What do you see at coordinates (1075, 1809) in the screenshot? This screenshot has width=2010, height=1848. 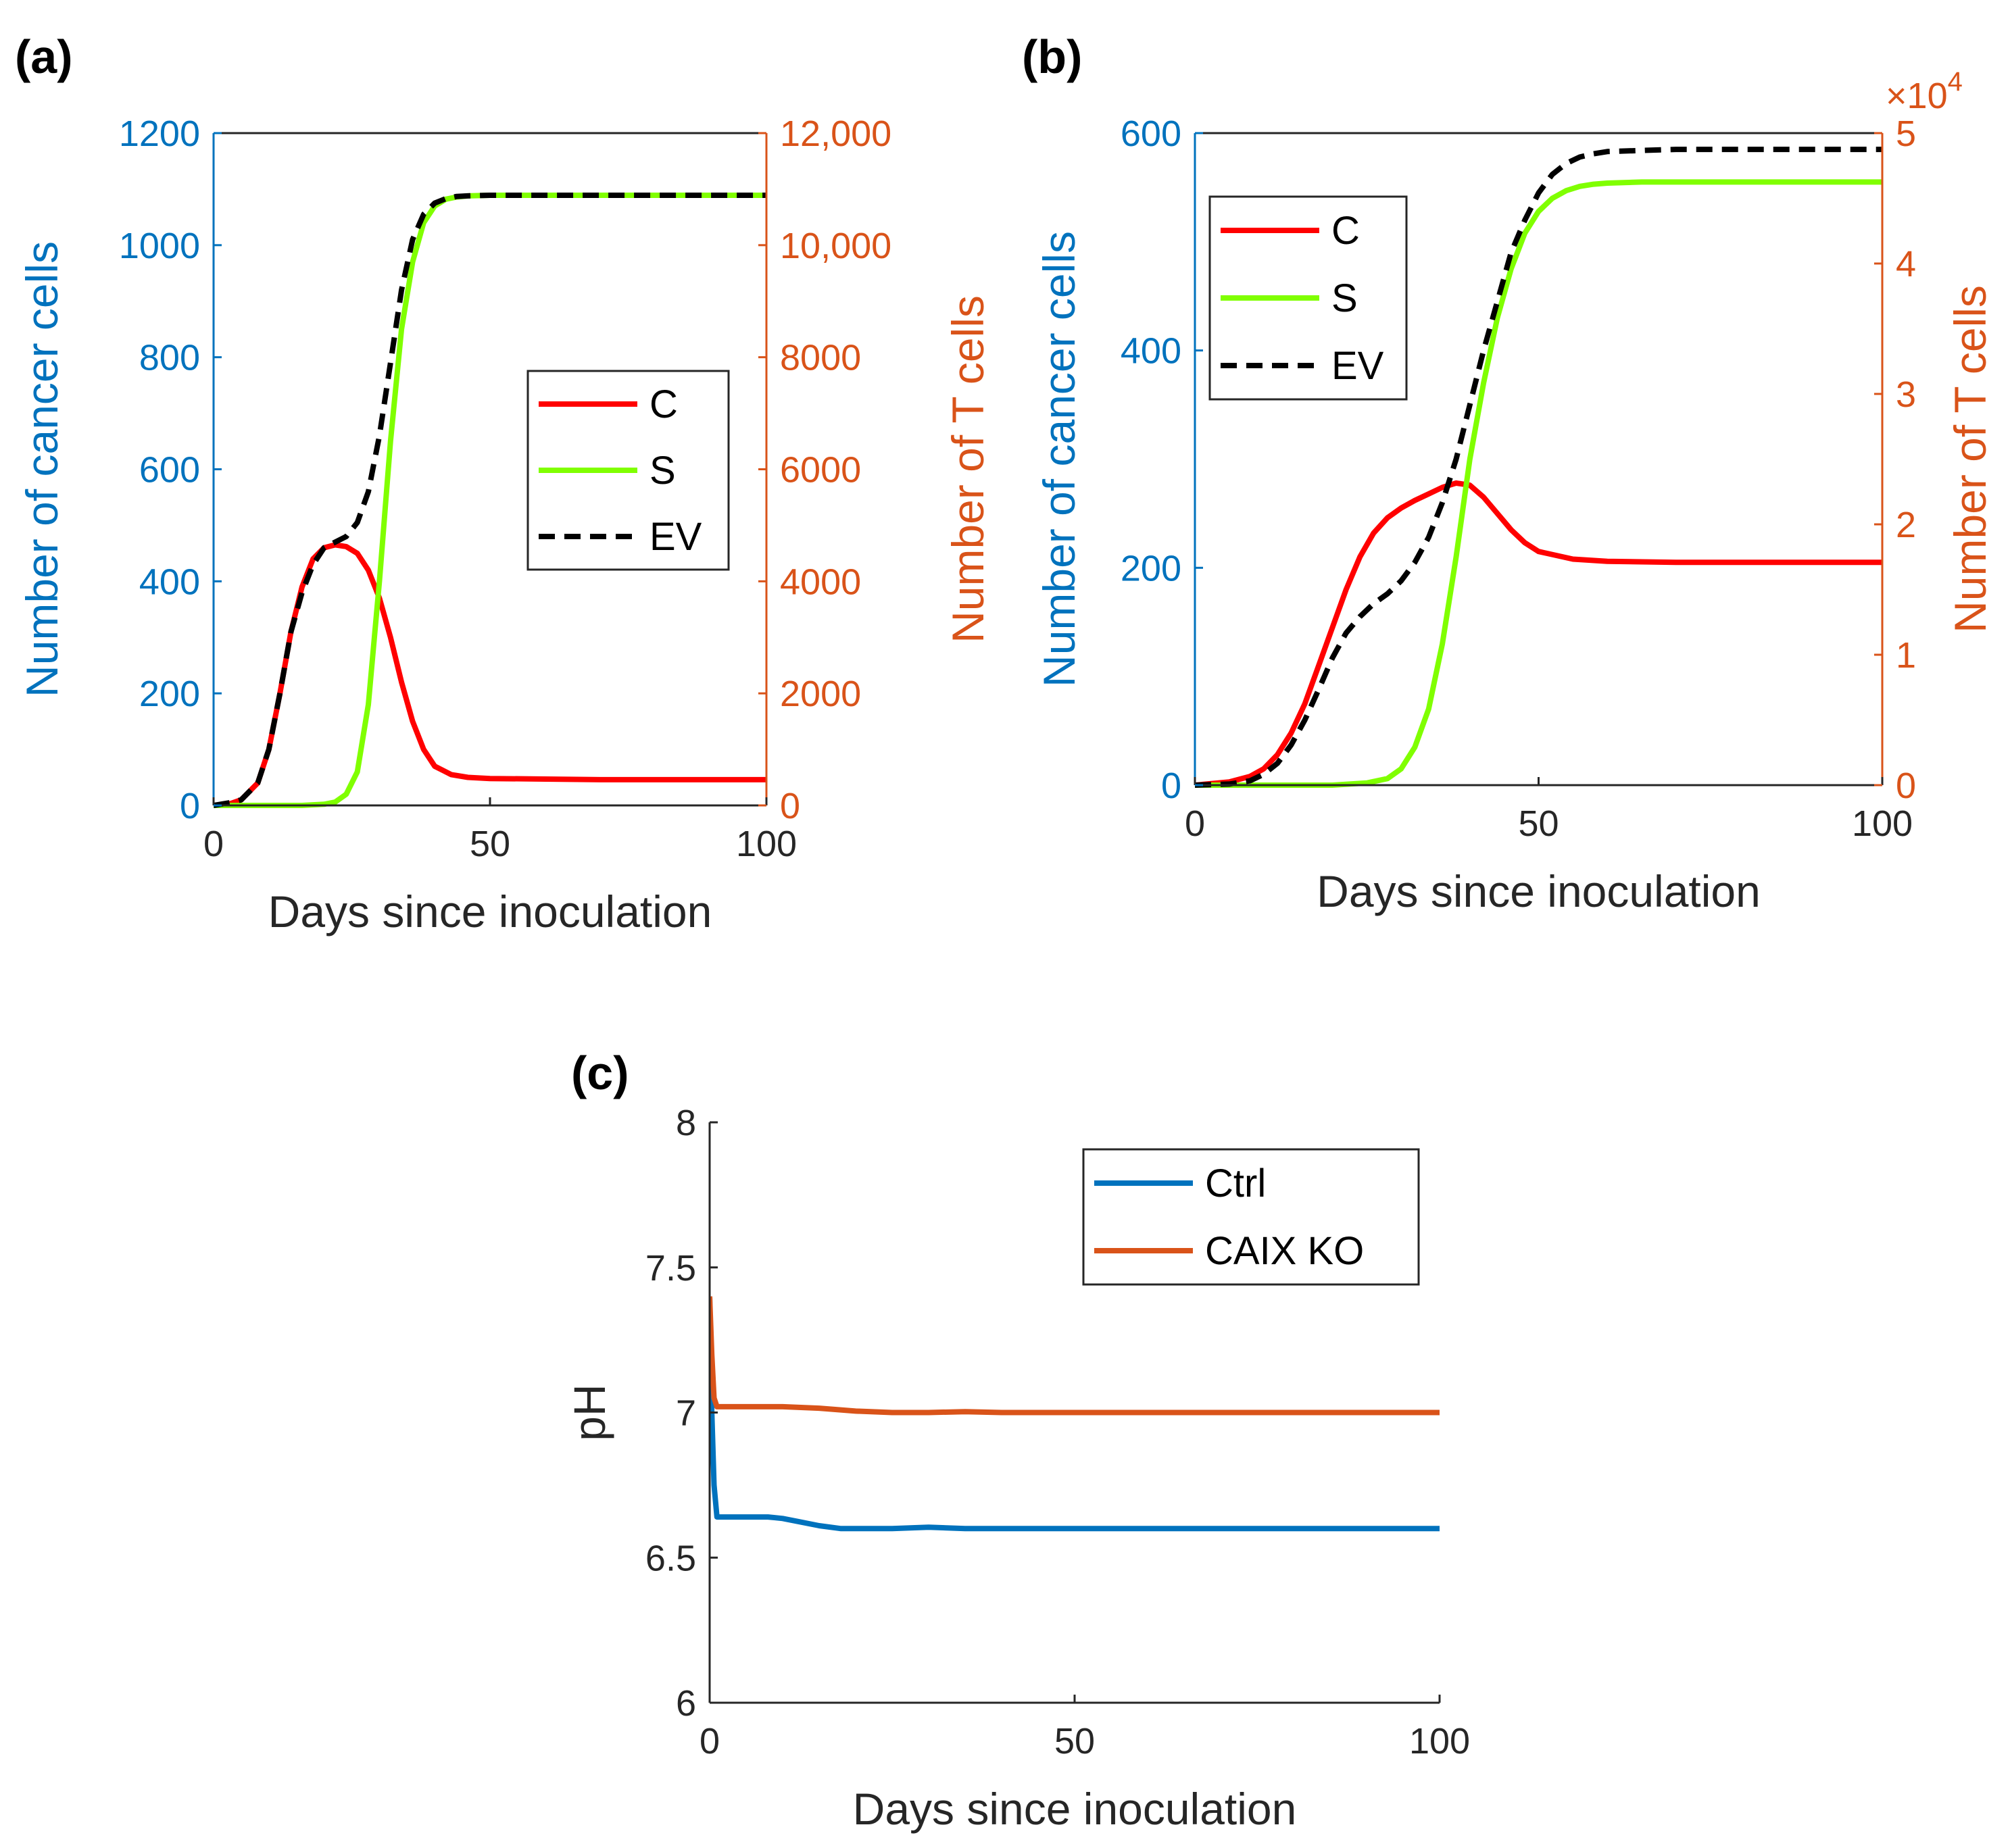 I see `x-axis-label-c: Days since inoculation` at bounding box center [1075, 1809].